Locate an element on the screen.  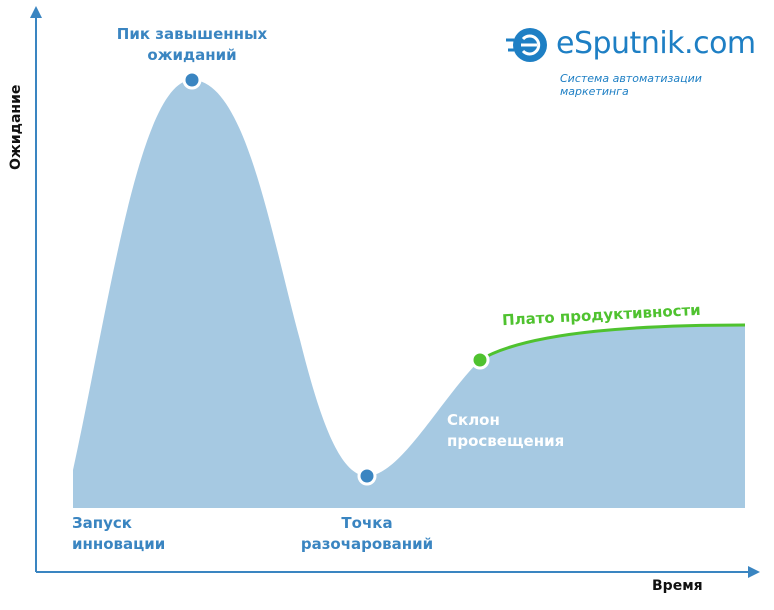
logo-icon is located at coordinates (526, 45).